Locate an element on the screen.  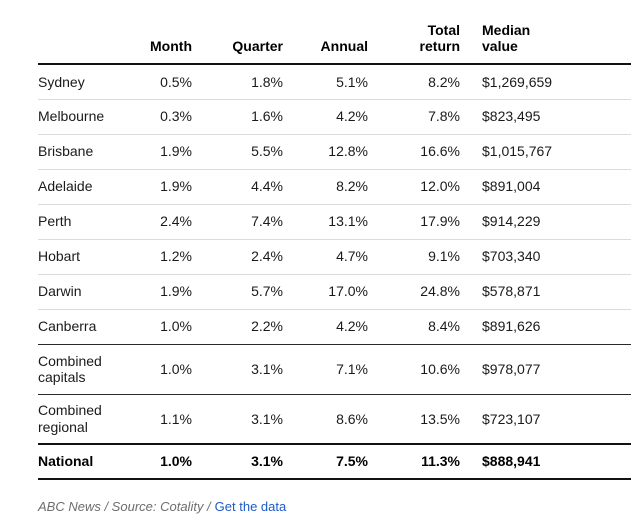
quarter-value: 2.4% is located at coordinates (267, 256).